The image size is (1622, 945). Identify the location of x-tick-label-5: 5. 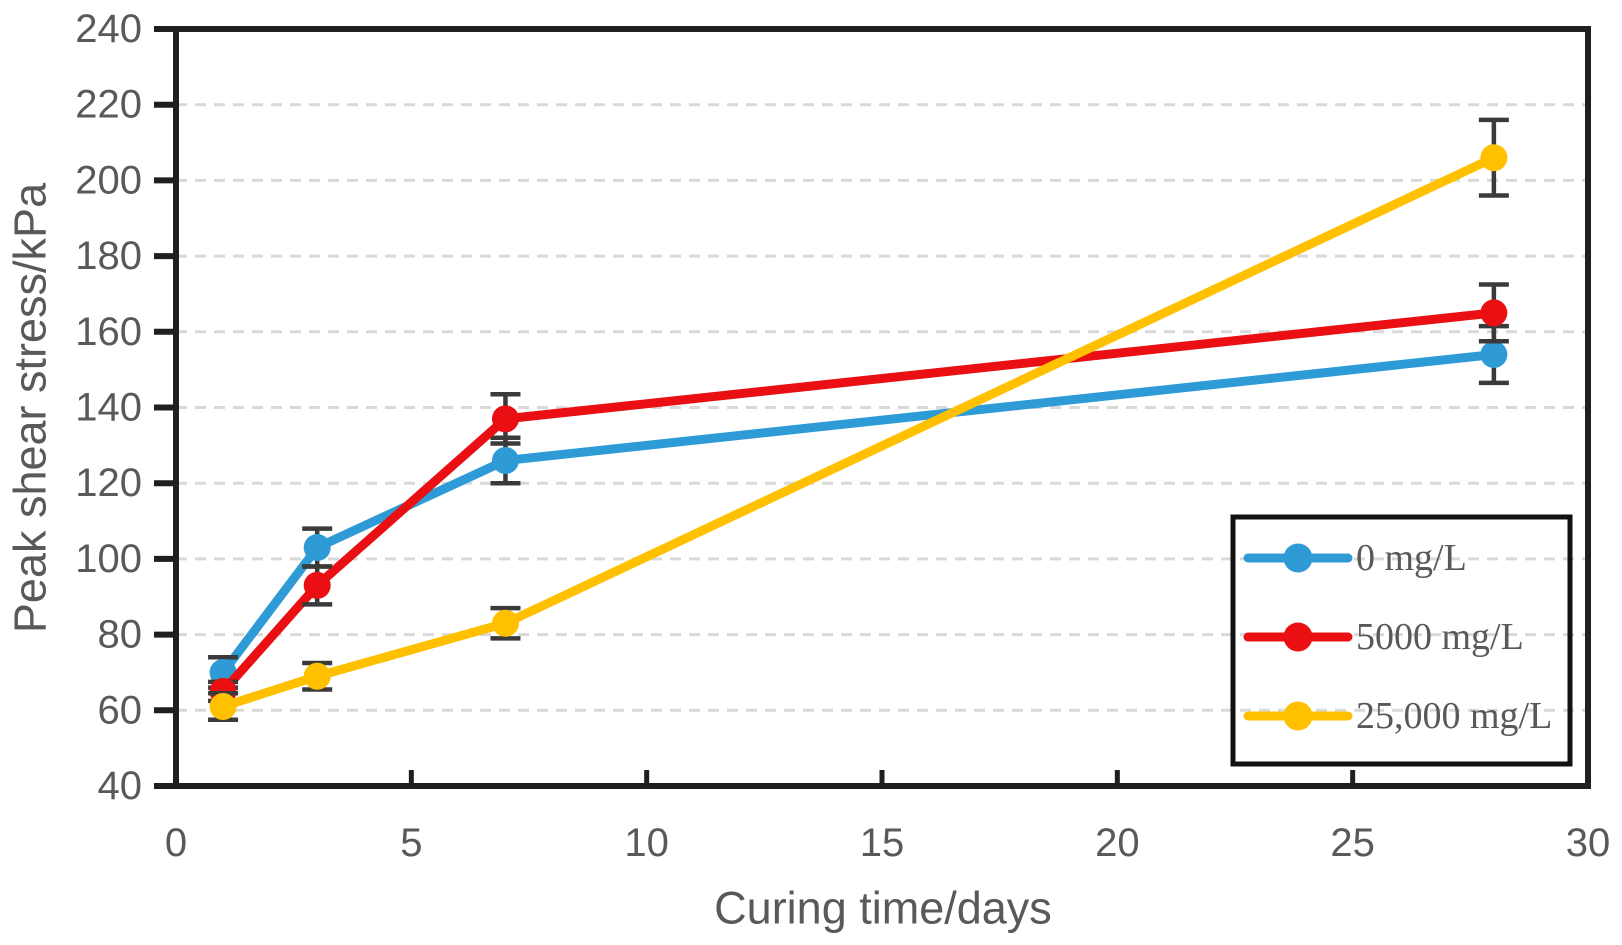
(411, 843).